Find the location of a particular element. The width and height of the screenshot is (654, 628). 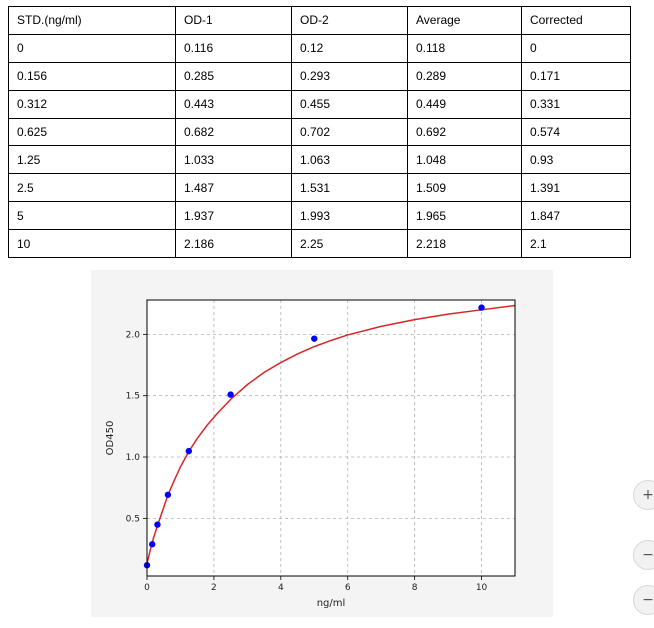

table-header-cell: OD-1 is located at coordinates (233, 20).